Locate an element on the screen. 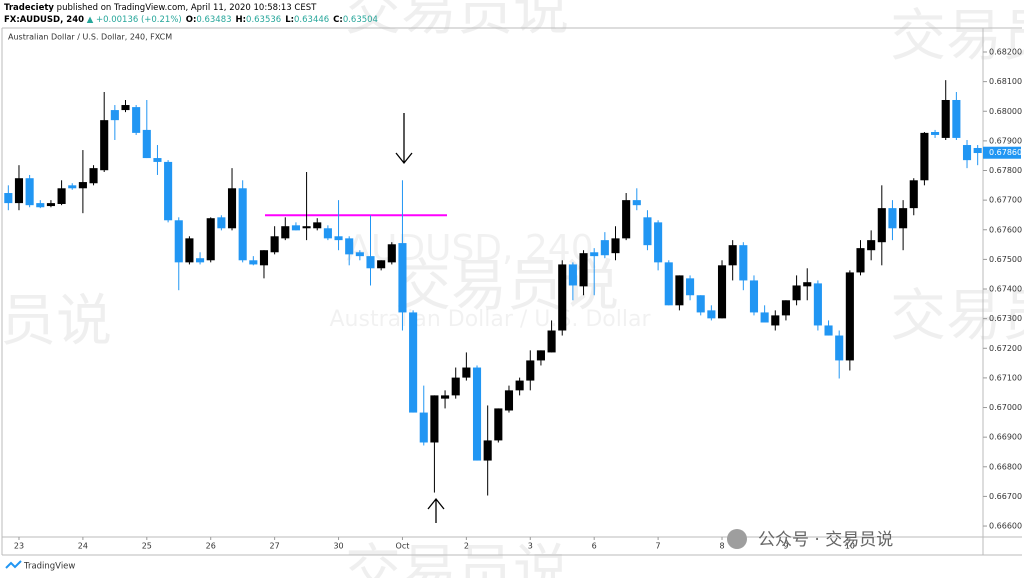  brand: TradingView is located at coordinates (40, 566).